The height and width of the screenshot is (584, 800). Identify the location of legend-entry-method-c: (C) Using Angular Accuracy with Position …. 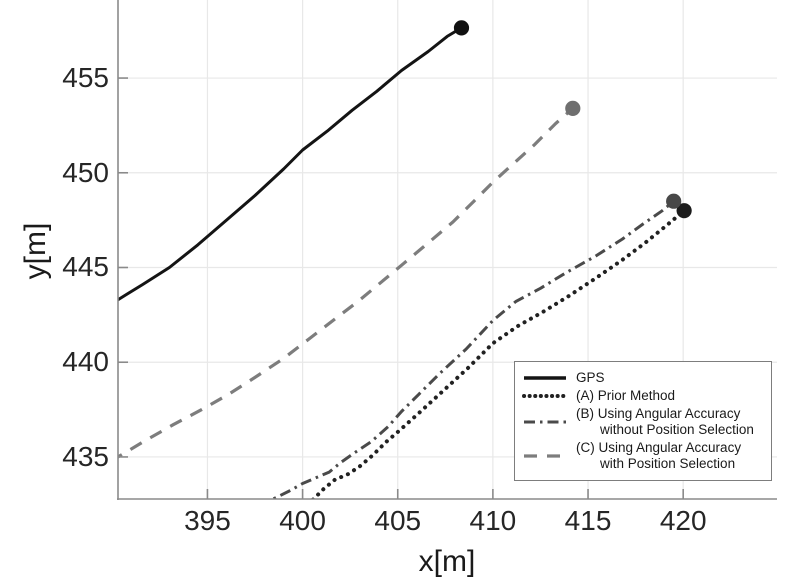
(643, 456).